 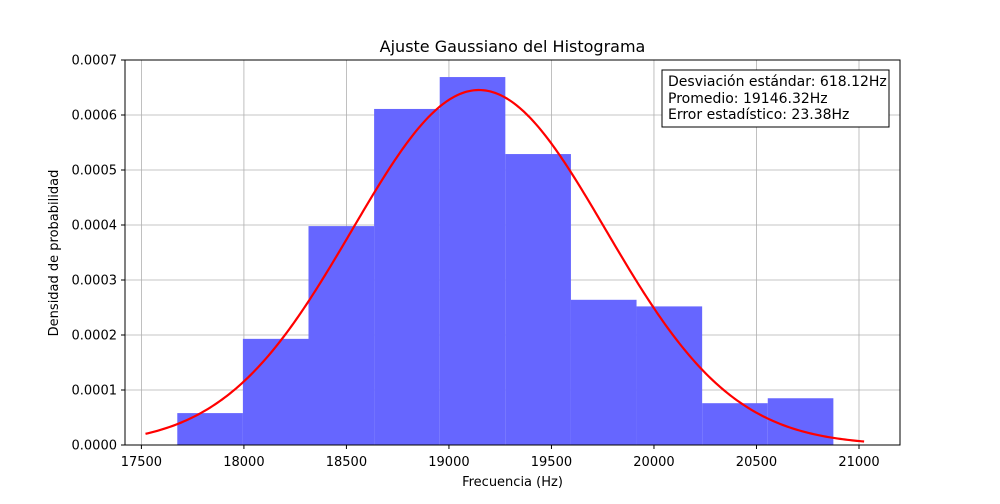 What do you see at coordinates (758, 115) in the screenshot?
I see `annotation-error: Error estadístico: 23.38Hz` at bounding box center [758, 115].